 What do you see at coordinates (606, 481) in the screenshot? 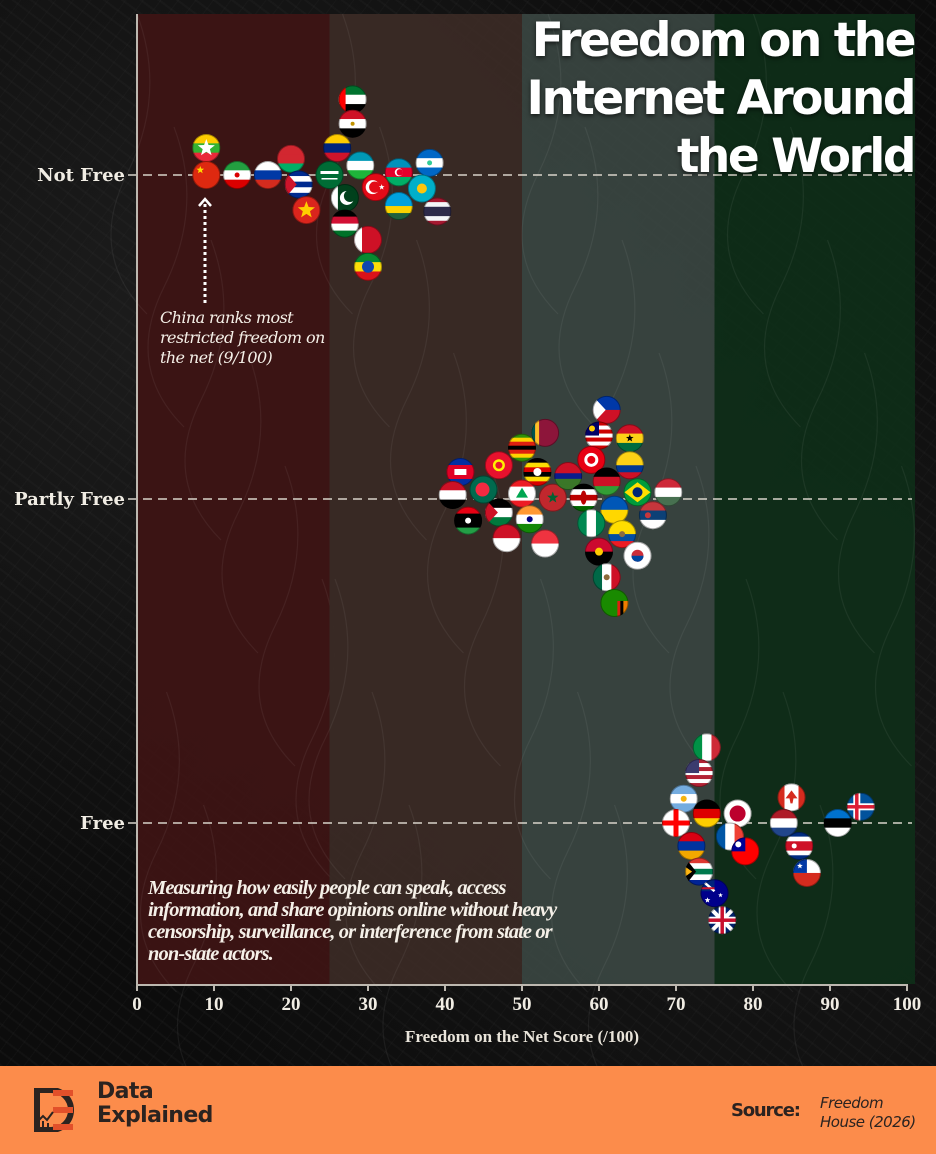
I see `flag-point-malawi: Malawi (61)` at bounding box center [606, 481].